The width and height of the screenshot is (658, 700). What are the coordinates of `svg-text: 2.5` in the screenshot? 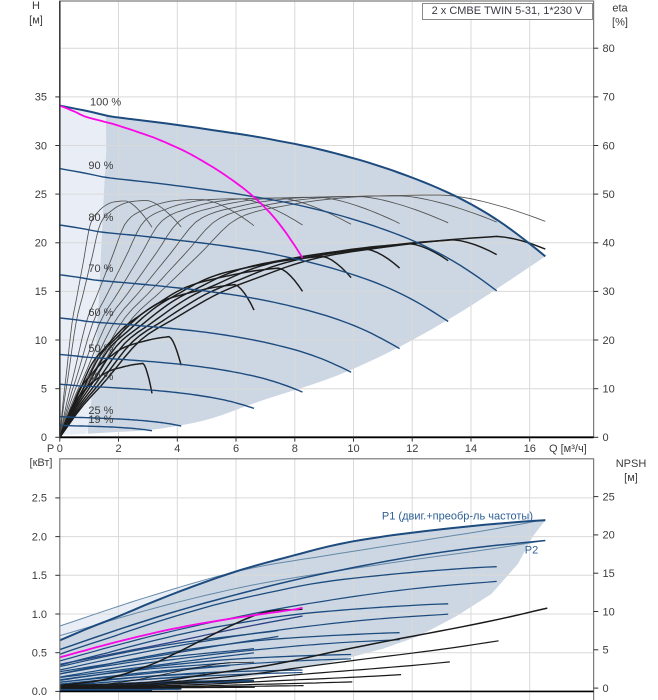 It's located at (39, 499).